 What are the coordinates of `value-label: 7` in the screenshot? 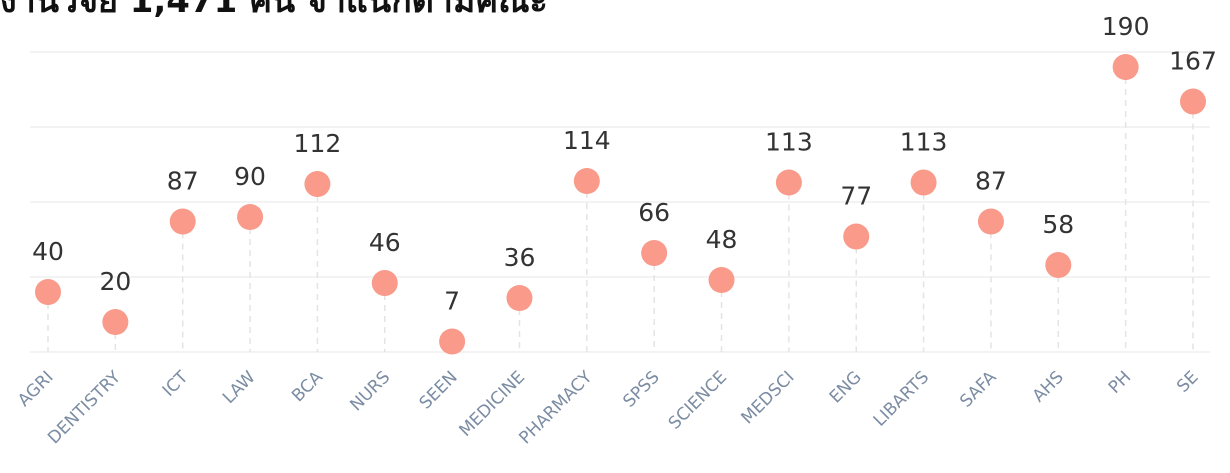 It's located at (452, 301).